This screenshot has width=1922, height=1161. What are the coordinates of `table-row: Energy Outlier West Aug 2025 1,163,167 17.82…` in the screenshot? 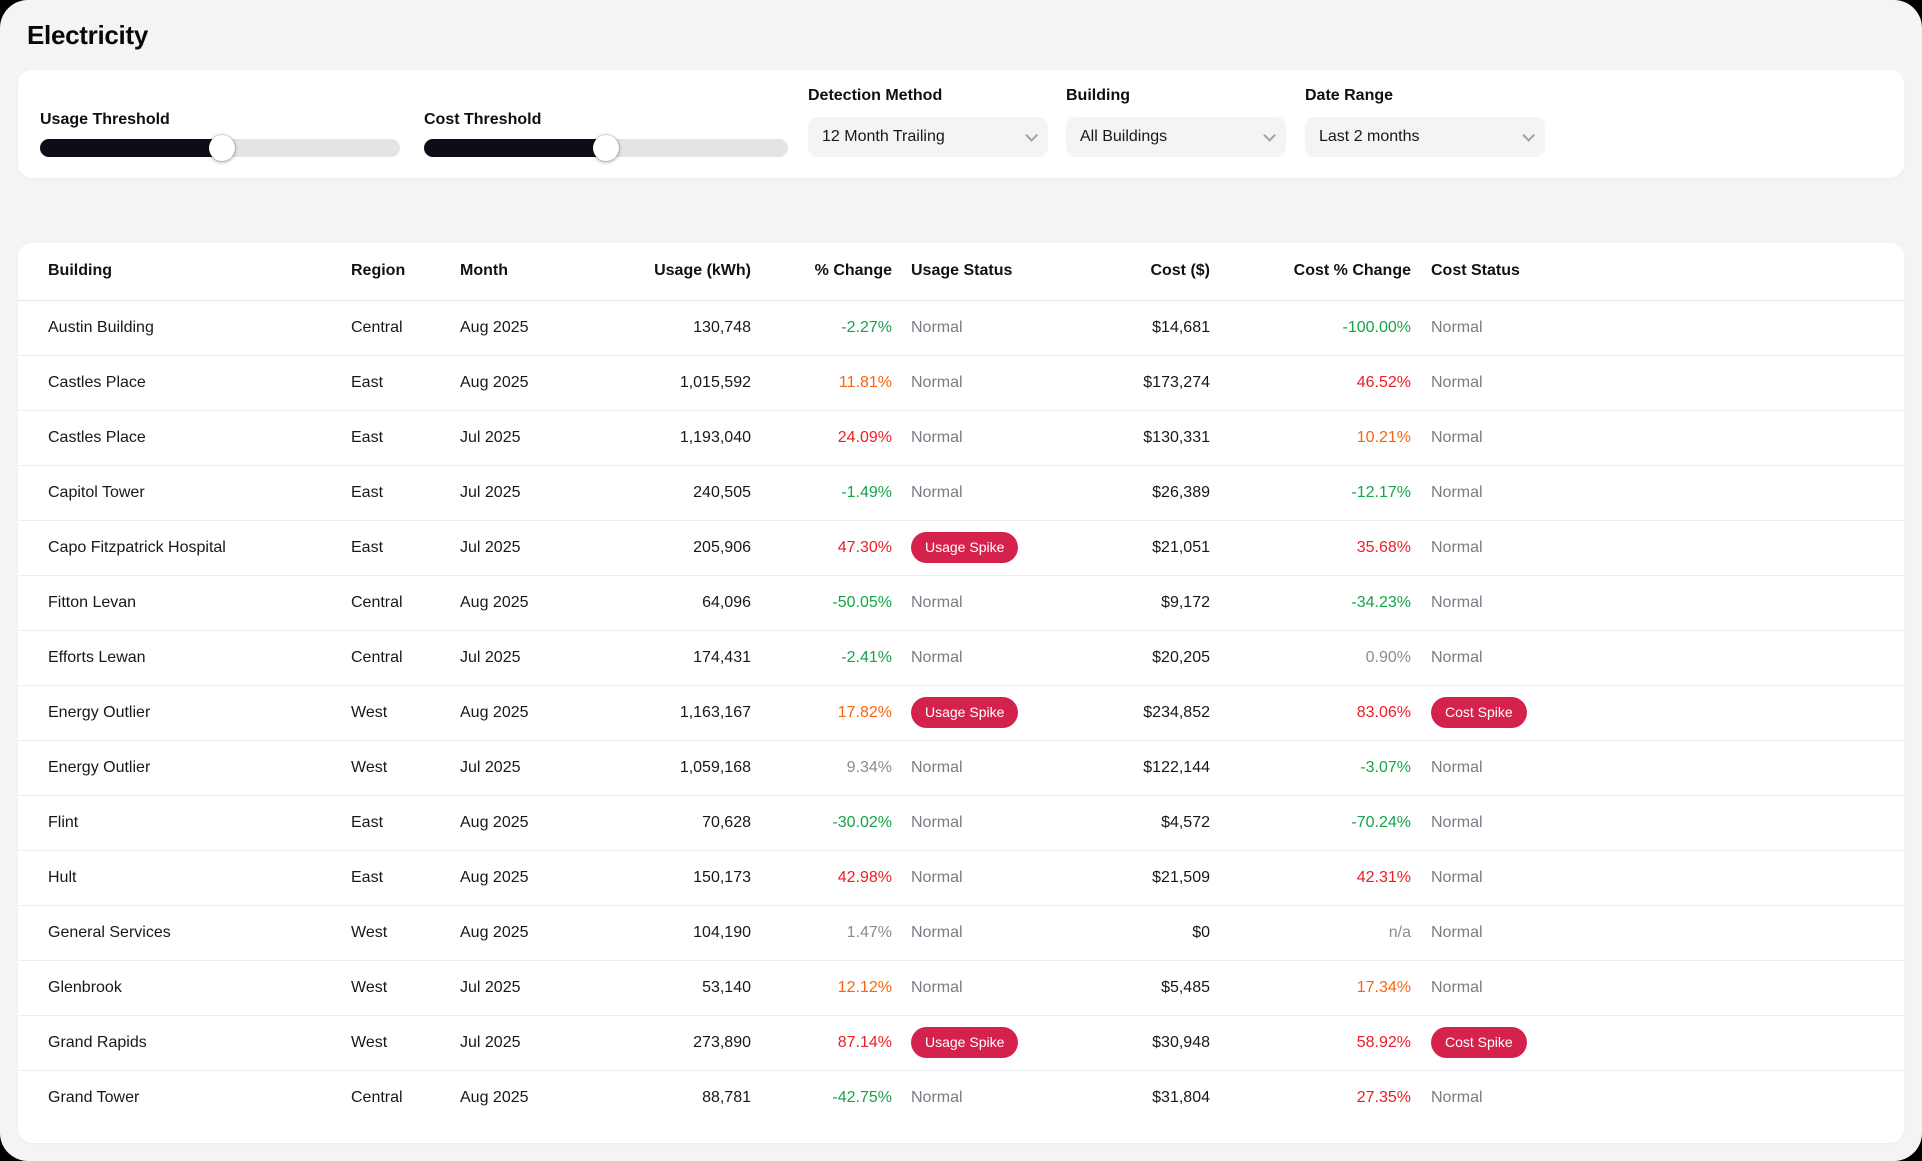 It's located at (961, 713).